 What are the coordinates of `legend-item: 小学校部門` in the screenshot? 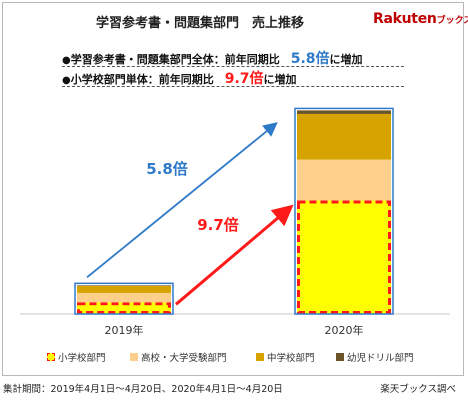 It's located at (76, 357).